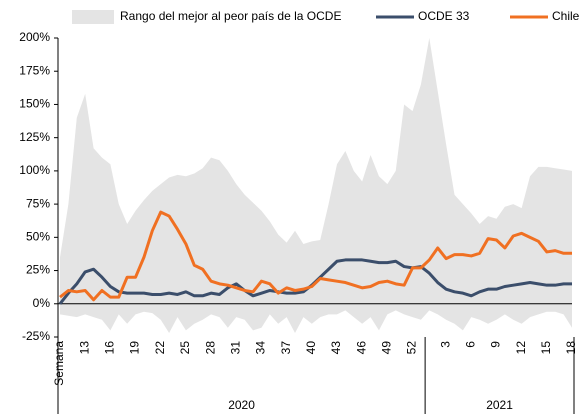 This screenshot has height=414, width=585. Describe the element at coordinates (34, 37) in the screenshot. I see `y-tick-label: 200%` at that location.